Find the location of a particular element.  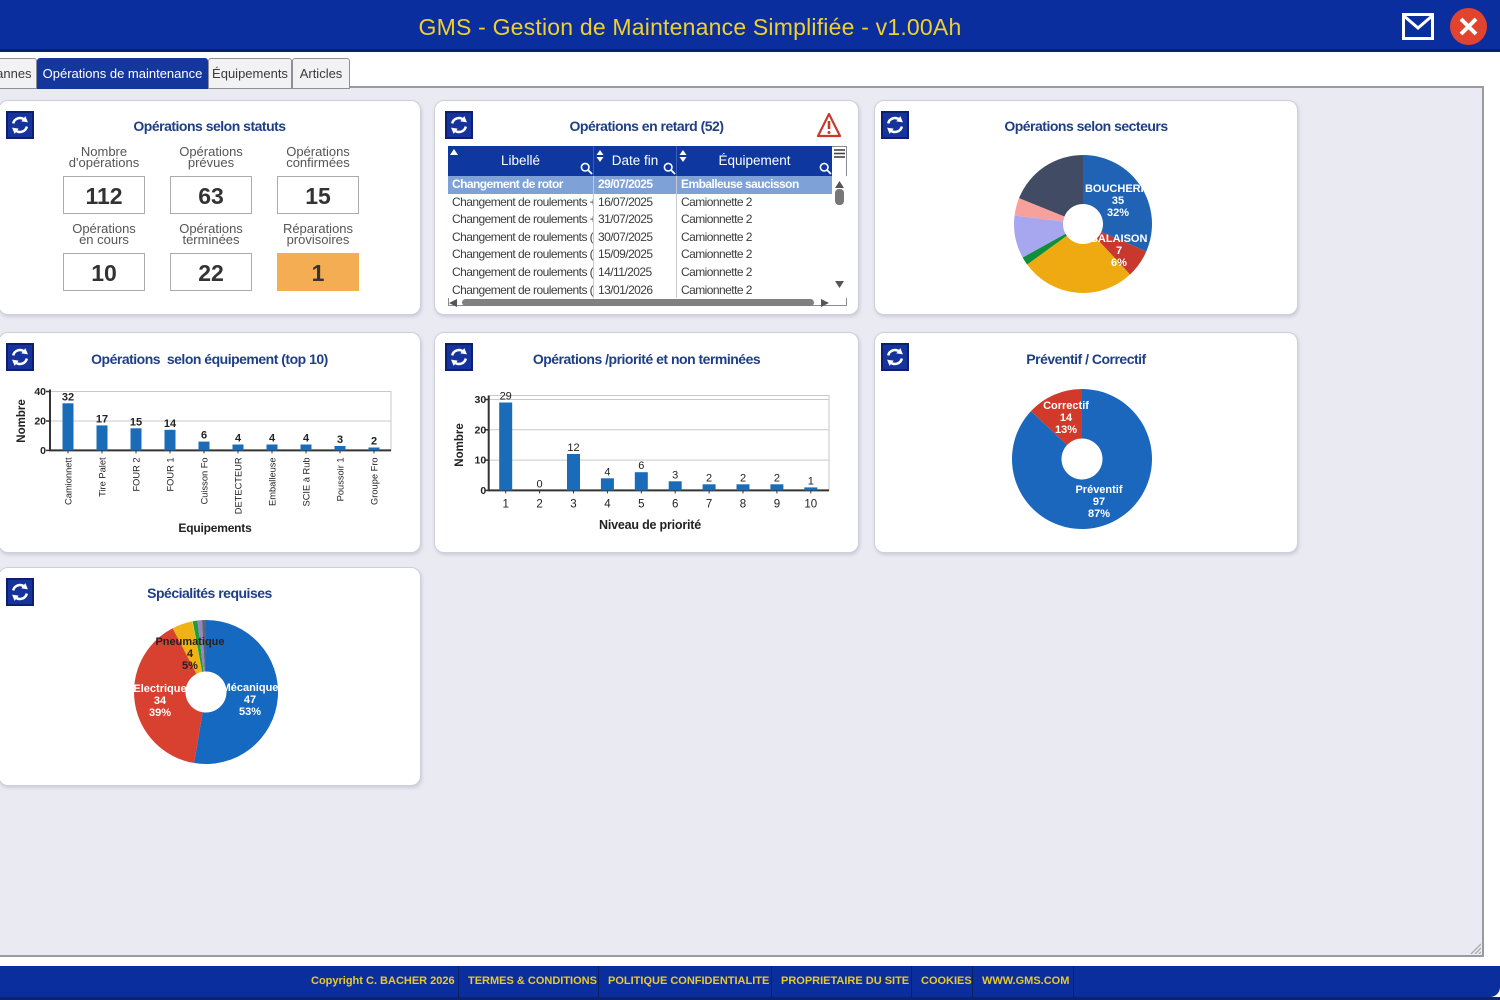

svg-text: 40 is located at coordinates (40, 392).